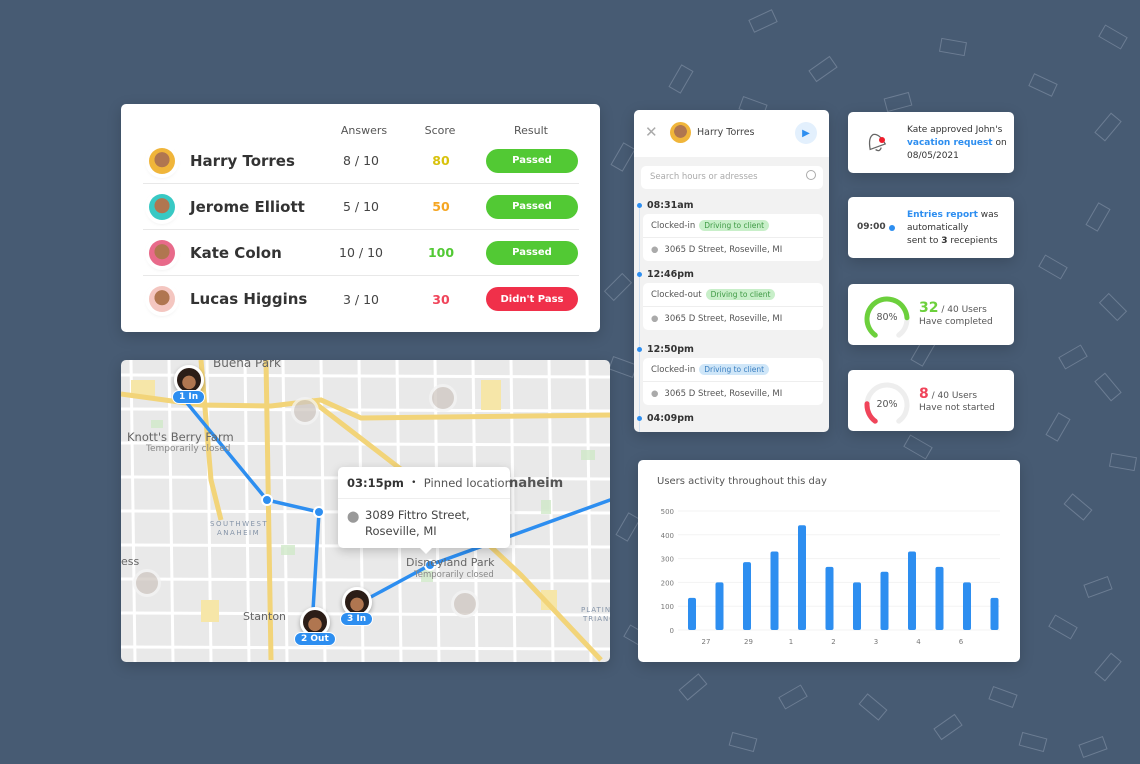  Describe the element at coordinates (532, 299) in the screenshot. I see `result-badge: Didn't Pass` at that location.